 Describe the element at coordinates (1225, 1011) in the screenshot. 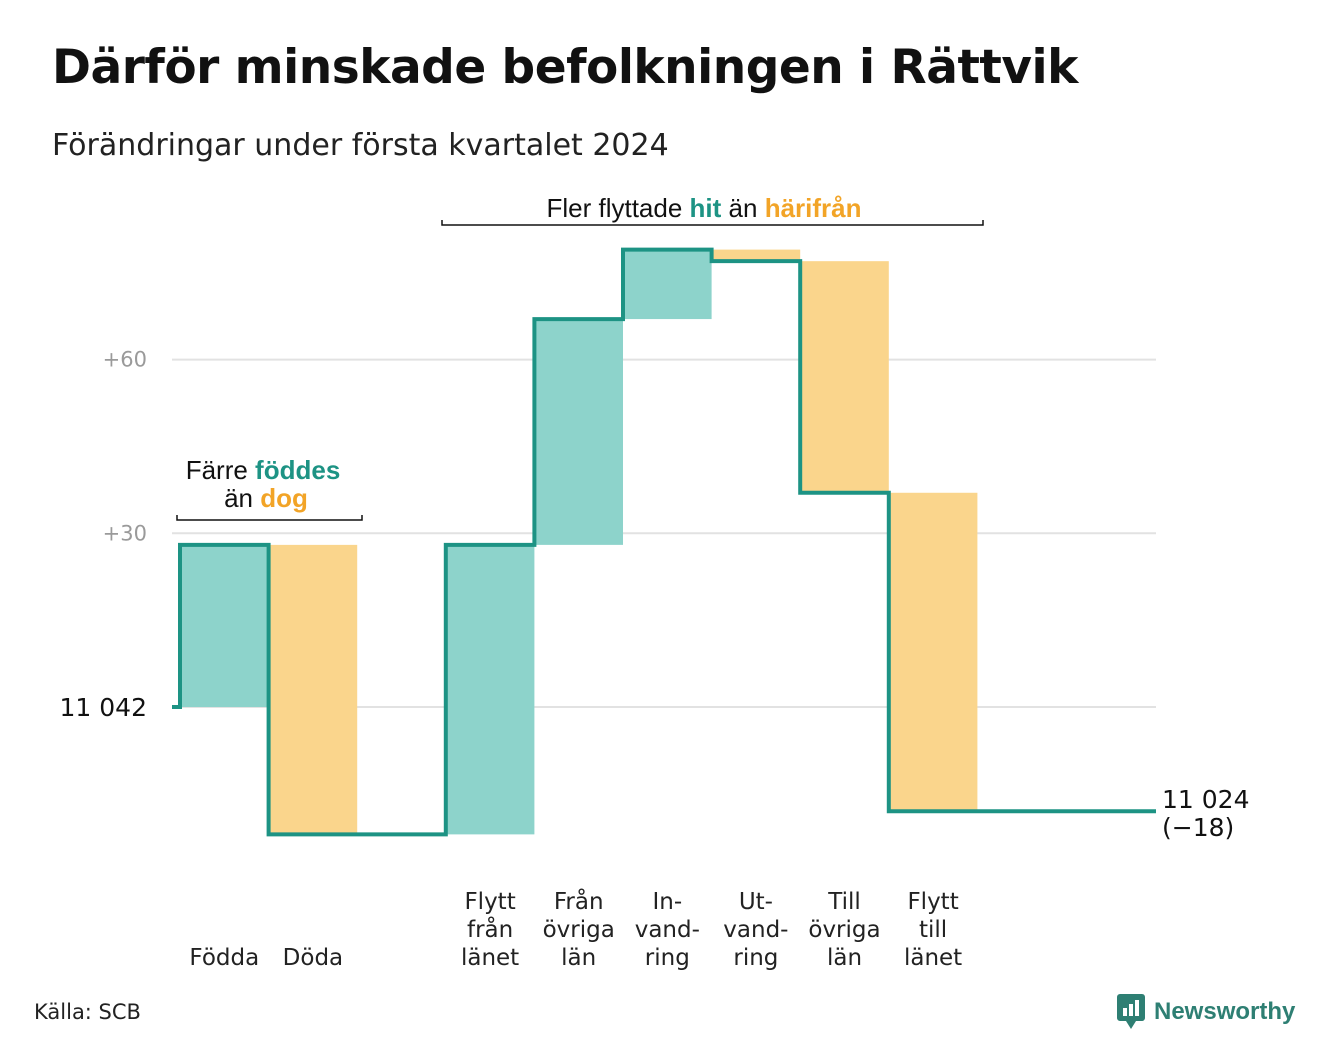

I see `brand-name: Newsworthy` at that location.